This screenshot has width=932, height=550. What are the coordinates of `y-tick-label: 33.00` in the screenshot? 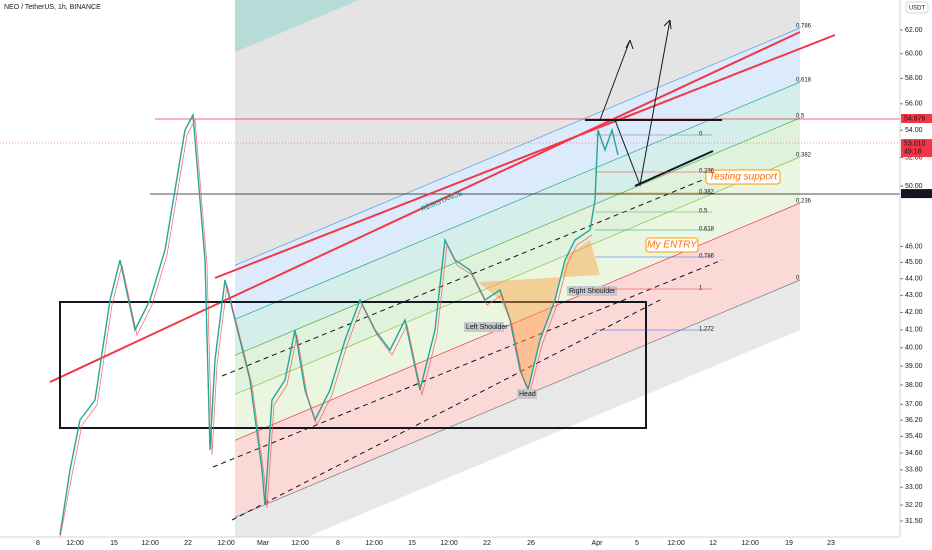 It's located at (914, 487).